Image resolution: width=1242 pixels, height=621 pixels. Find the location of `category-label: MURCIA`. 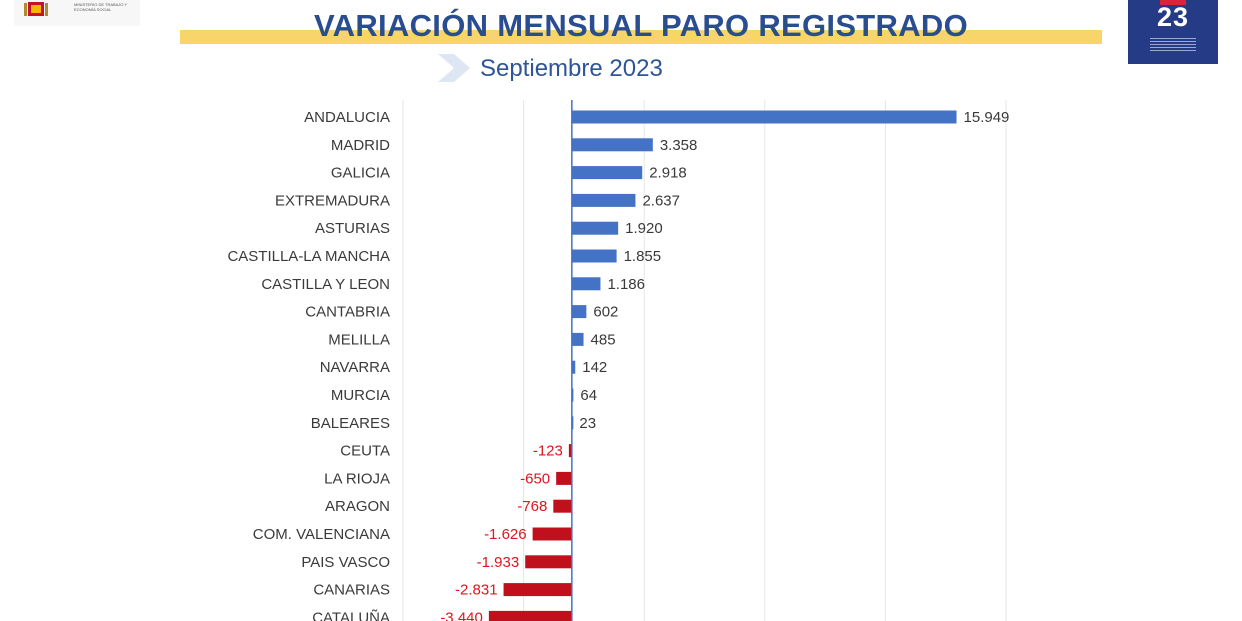

category-label: MURCIA is located at coordinates (360, 395).